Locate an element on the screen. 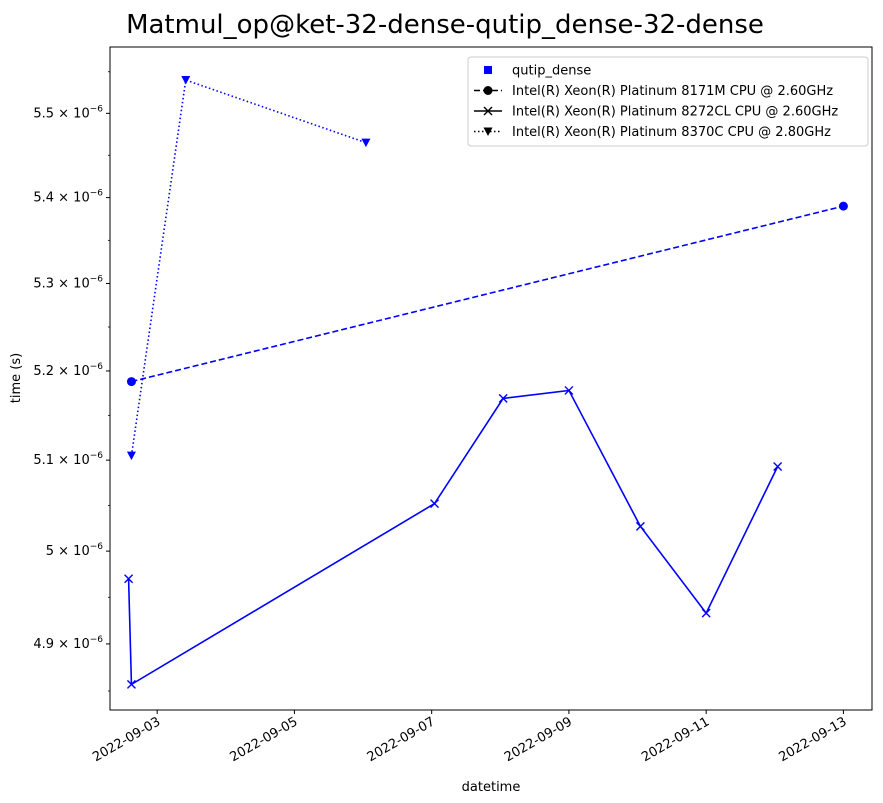 This screenshot has height=803, width=883. legend-entry: qutip_dense is located at coordinates (537, 71).